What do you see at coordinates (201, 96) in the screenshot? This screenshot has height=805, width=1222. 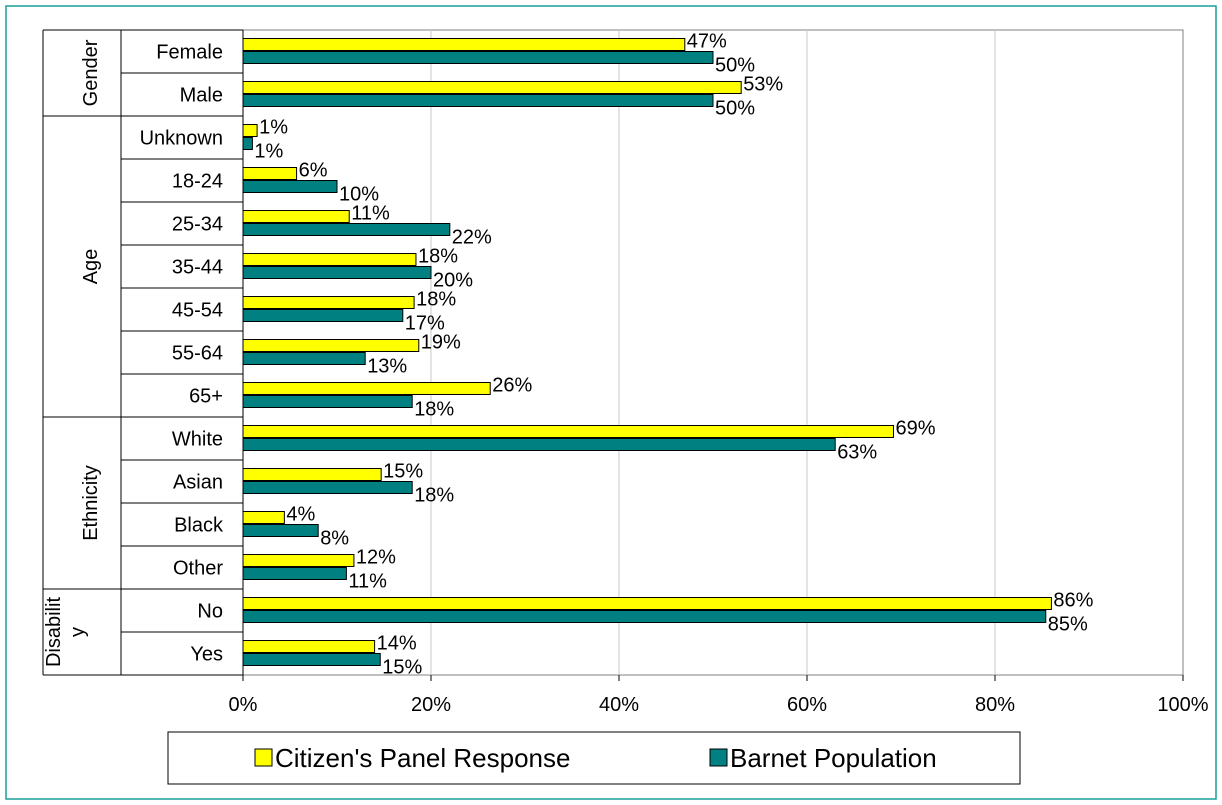 I see `category-label: Male` at bounding box center [201, 96].